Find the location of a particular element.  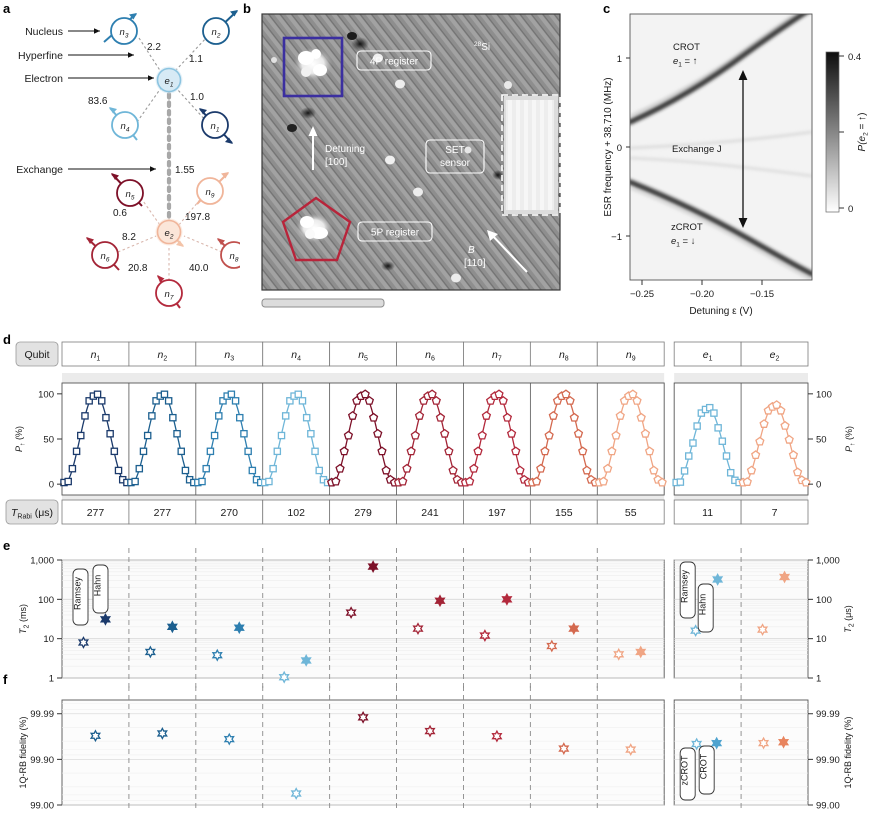

panel-a-n6-base: n is located at coordinates (103, 256).